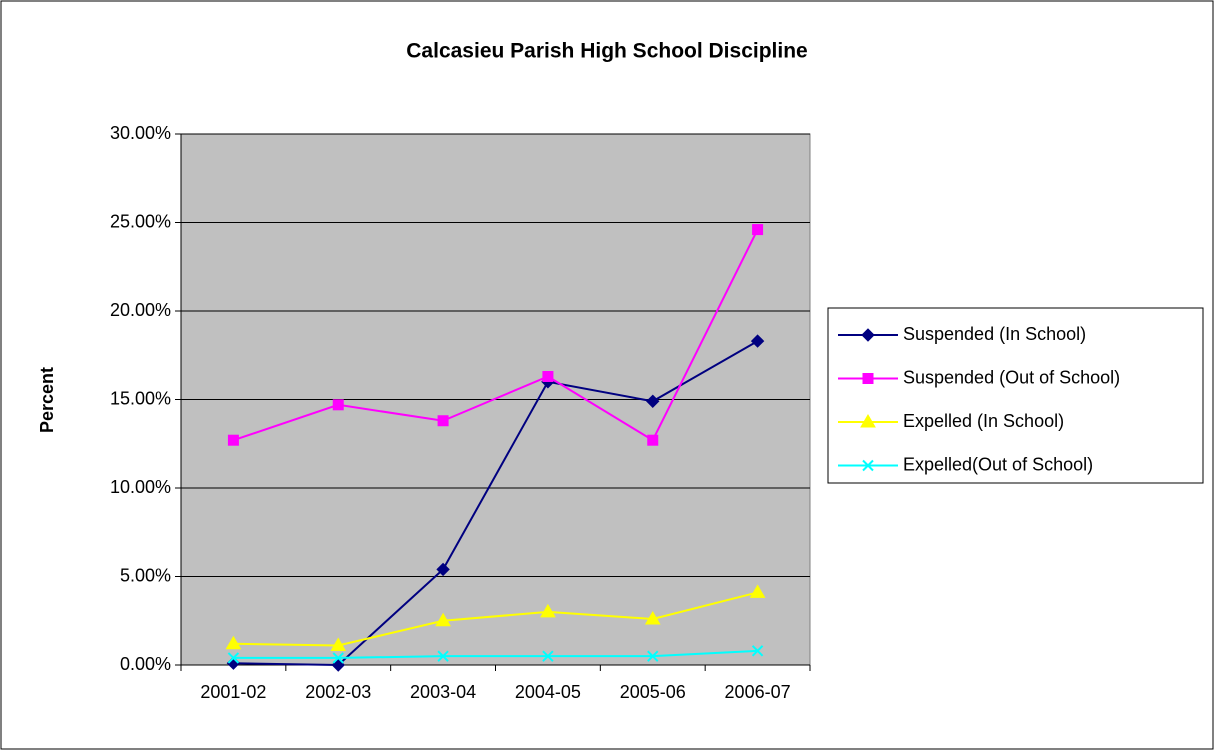 The width and height of the screenshot is (1215, 751). Describe the element at coordinates (140, 221) in the screenshot. I see `y-tick-label: 25.00%` at that location.